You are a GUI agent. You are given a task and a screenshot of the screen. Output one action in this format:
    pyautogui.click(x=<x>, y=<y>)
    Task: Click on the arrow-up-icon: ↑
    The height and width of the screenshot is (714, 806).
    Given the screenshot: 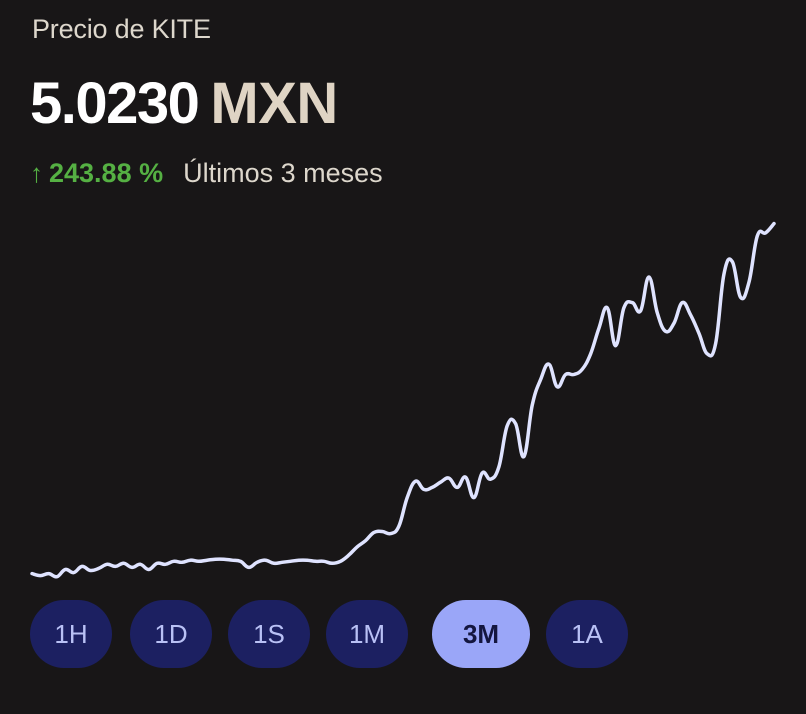 What is the action you would take?
    pyautogui.click(x=36, y=173)
    